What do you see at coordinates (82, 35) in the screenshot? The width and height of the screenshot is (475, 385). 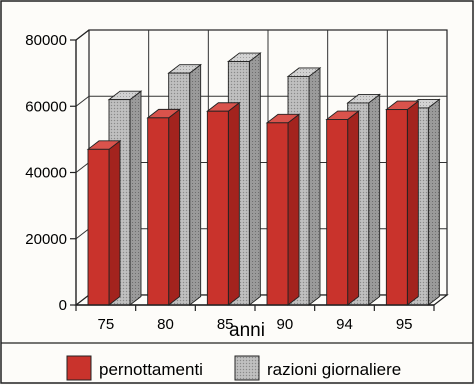 I see `side-wall-top` at bounding box center [82, 35].